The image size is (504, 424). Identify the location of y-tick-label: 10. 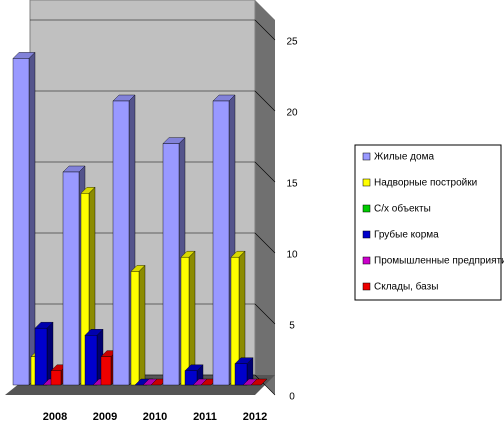
(292, 255).